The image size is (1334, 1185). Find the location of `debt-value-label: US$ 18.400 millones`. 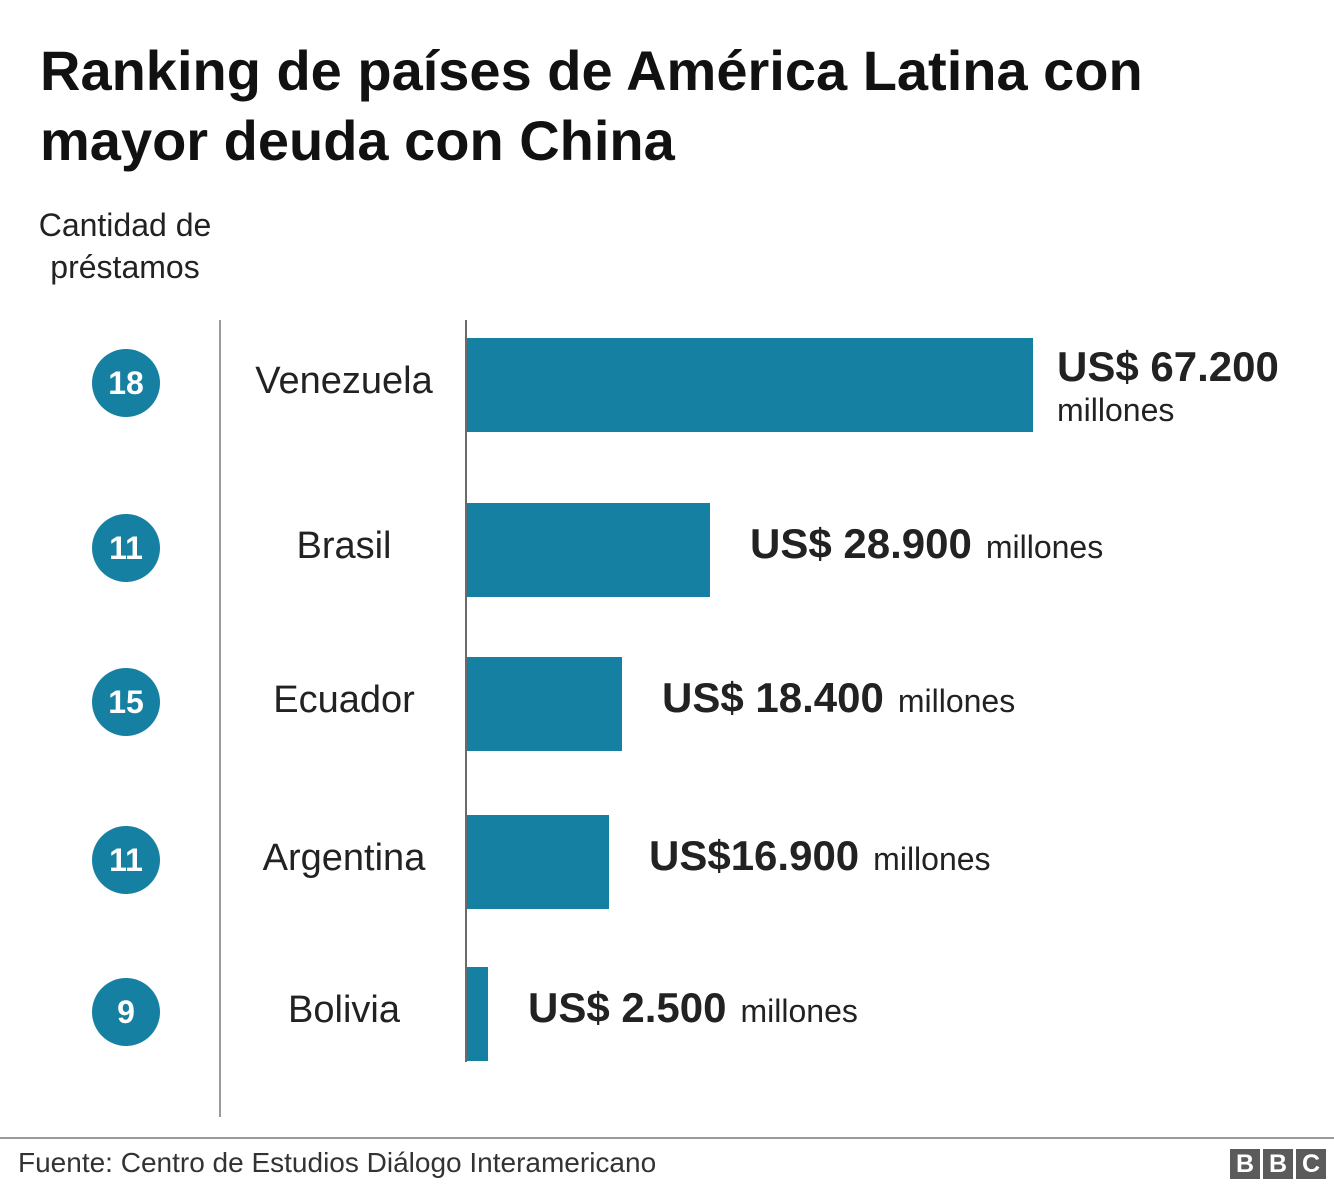

debt-value-label: US$ 18.400 millones is located at coordinates (838, 698).